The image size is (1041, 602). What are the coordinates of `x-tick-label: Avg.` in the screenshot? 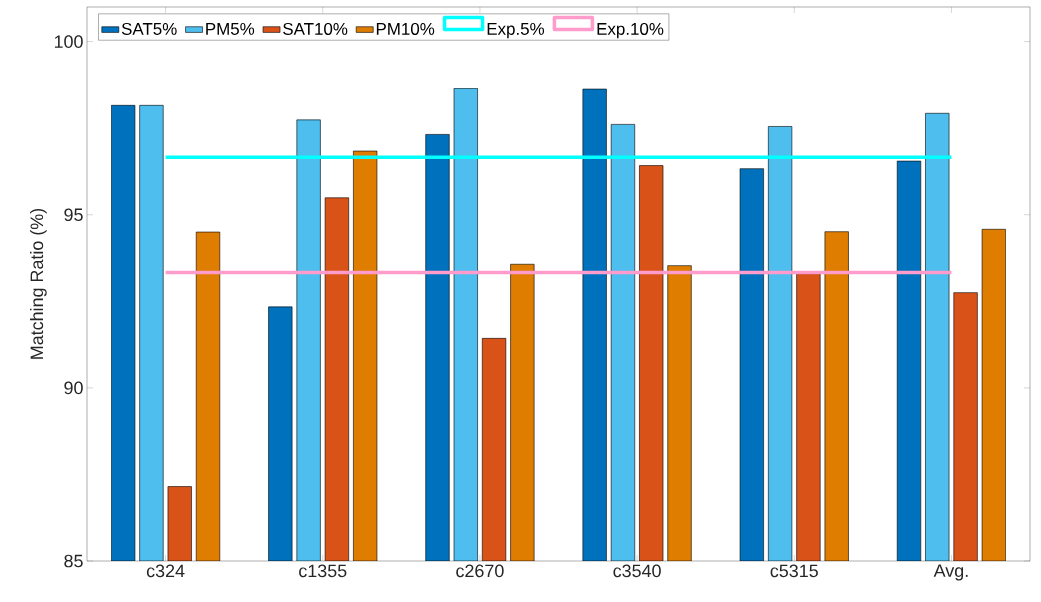 It's located at (950, 572).